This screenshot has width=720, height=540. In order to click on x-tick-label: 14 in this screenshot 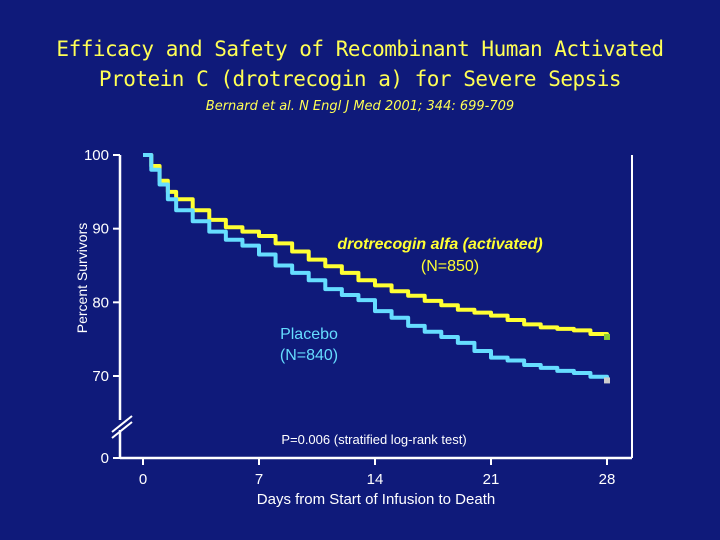, I will do `click(375, 479)`.